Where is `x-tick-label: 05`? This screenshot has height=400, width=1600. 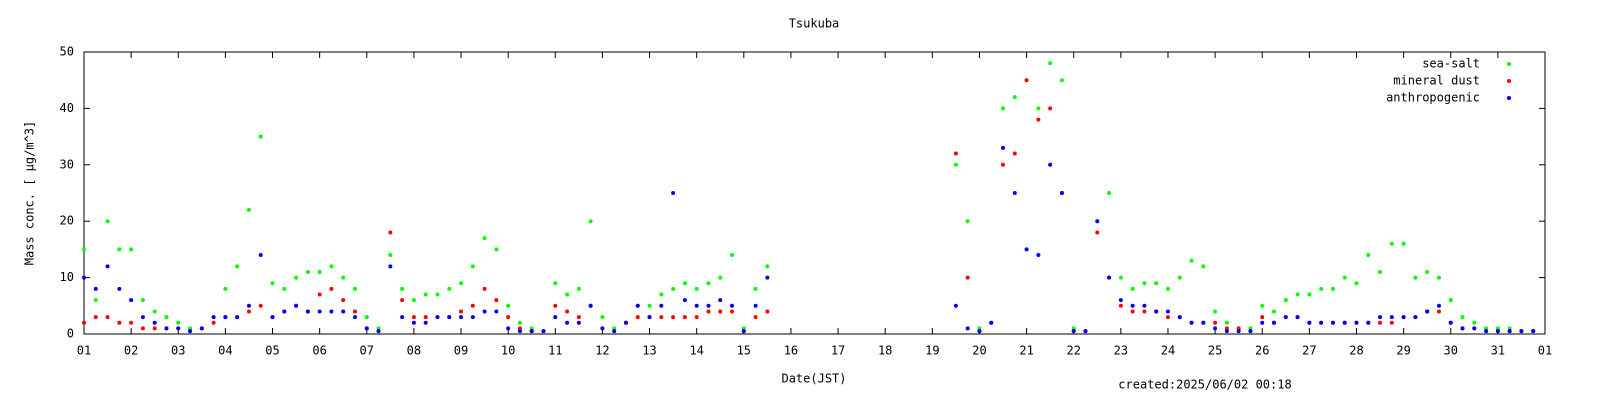 x-tick-label: 05 is located at coordinates (272, 351).